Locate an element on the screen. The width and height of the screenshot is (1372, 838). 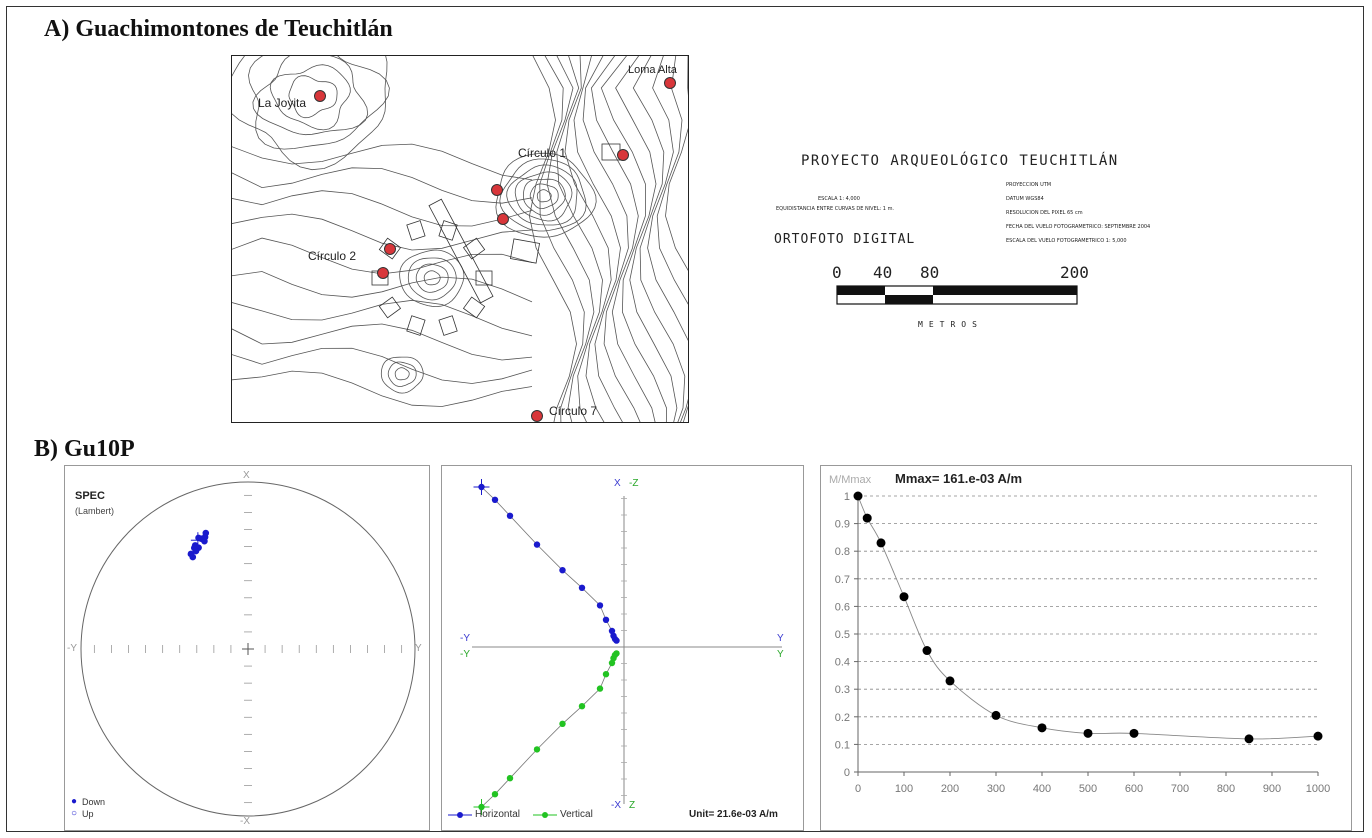
stereonet-axis-bottom: -X is located at coordinates (245, 821).